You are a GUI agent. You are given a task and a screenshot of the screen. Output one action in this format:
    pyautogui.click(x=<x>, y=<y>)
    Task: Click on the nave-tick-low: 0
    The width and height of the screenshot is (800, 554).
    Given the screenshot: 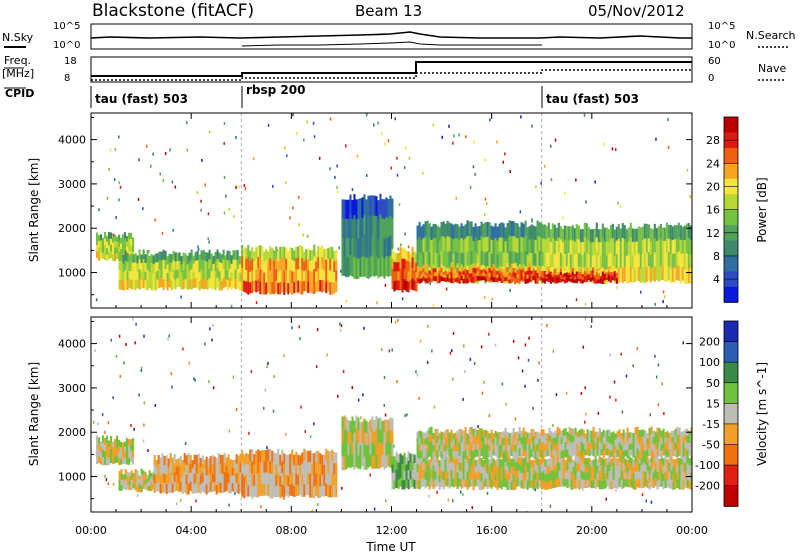 What is the action you would take?
    pyautogui.click(x=711, y=78)
    